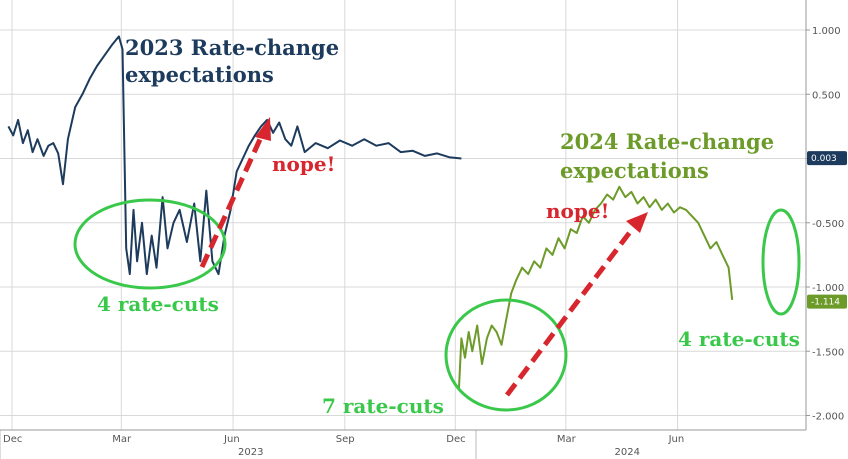 This screenshot has height=459, width=848. Describe the element at coordinates (634, 170) in the screenshot. I see `title-2024-line2: expectations` at that location.